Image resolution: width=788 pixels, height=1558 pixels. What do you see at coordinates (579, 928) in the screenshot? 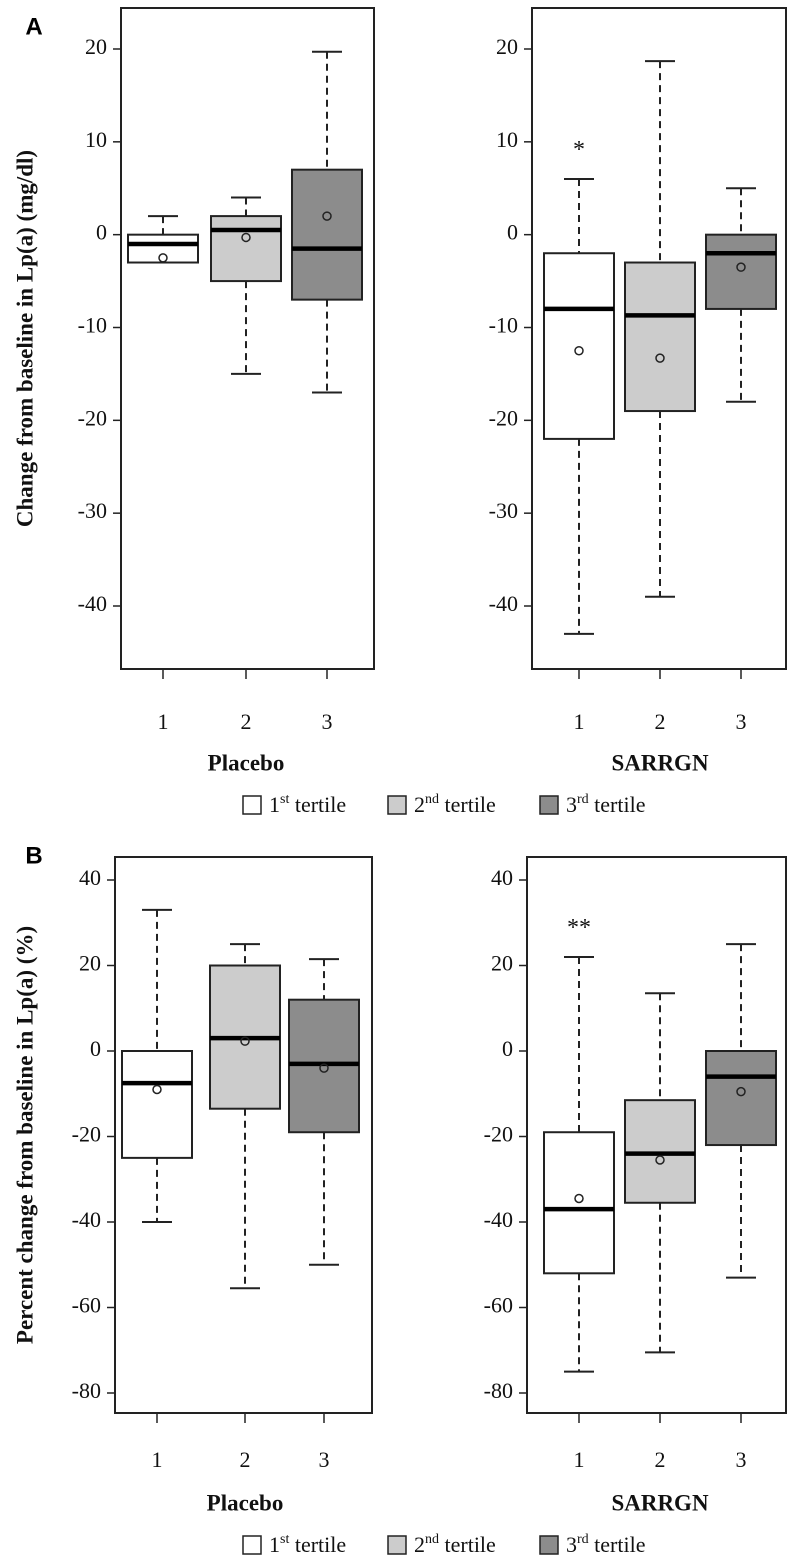
I see `significance-marker: **` at bounding box center [579, 928].